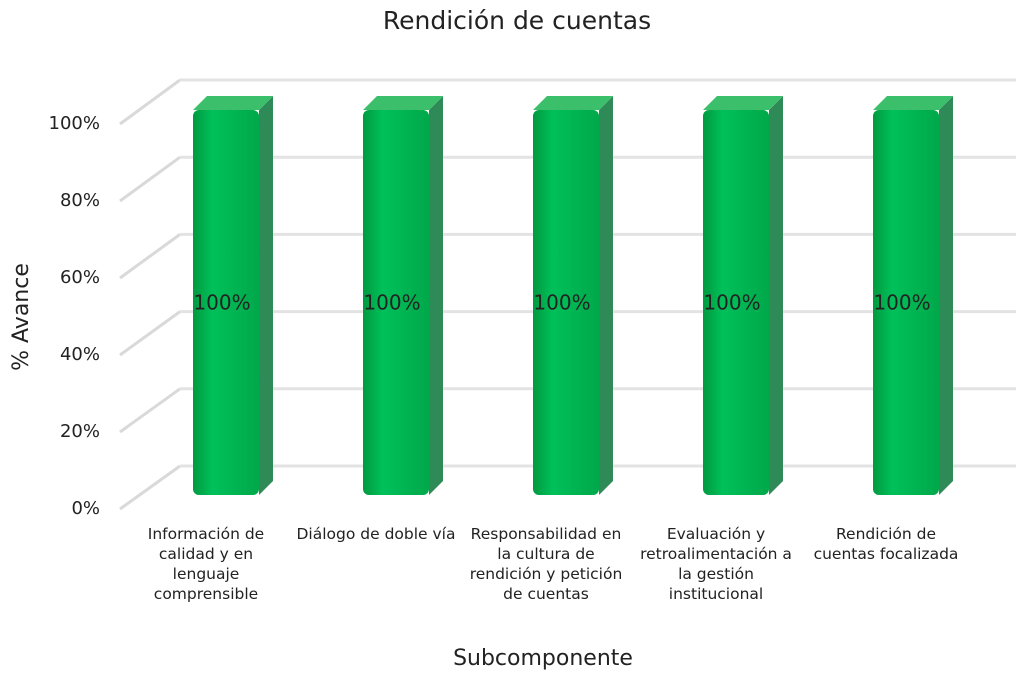 The height and width of the screenshot is (673, 1016). I want to click on x-axis-label: Subcomponente, so click(543, 658).